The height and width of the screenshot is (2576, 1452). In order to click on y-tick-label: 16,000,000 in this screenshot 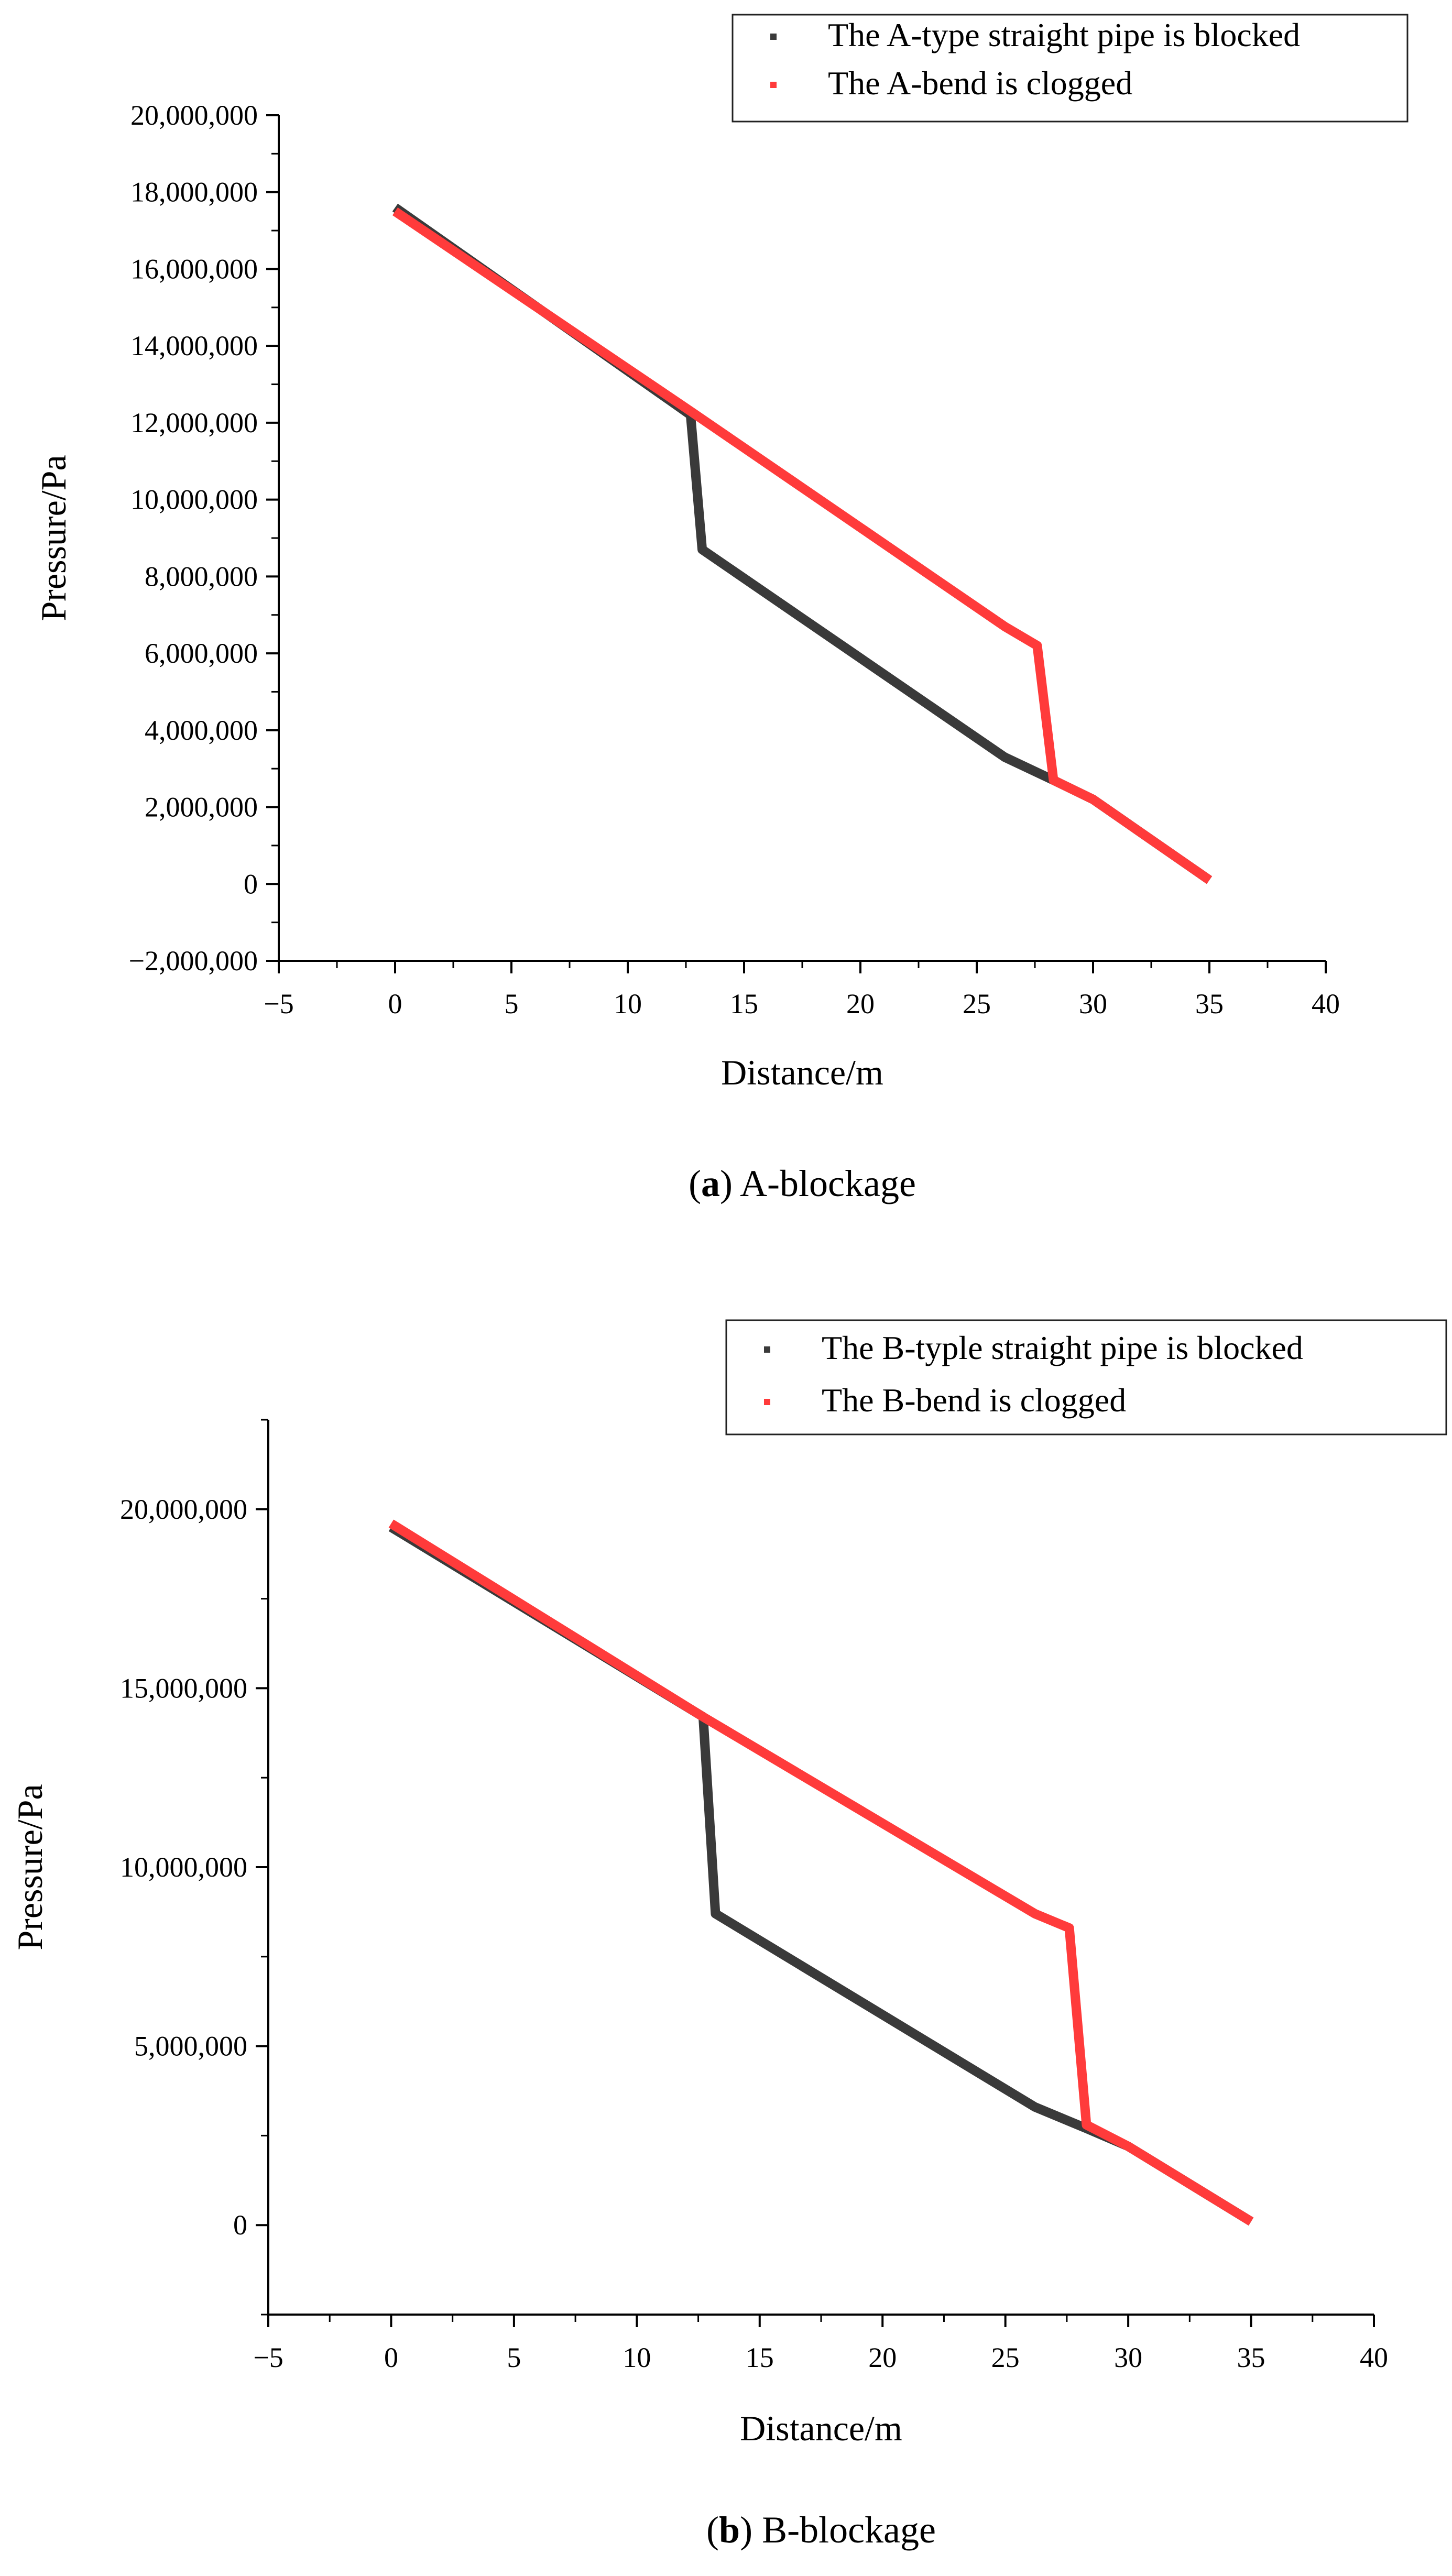, I will do `click(194, 268)`.